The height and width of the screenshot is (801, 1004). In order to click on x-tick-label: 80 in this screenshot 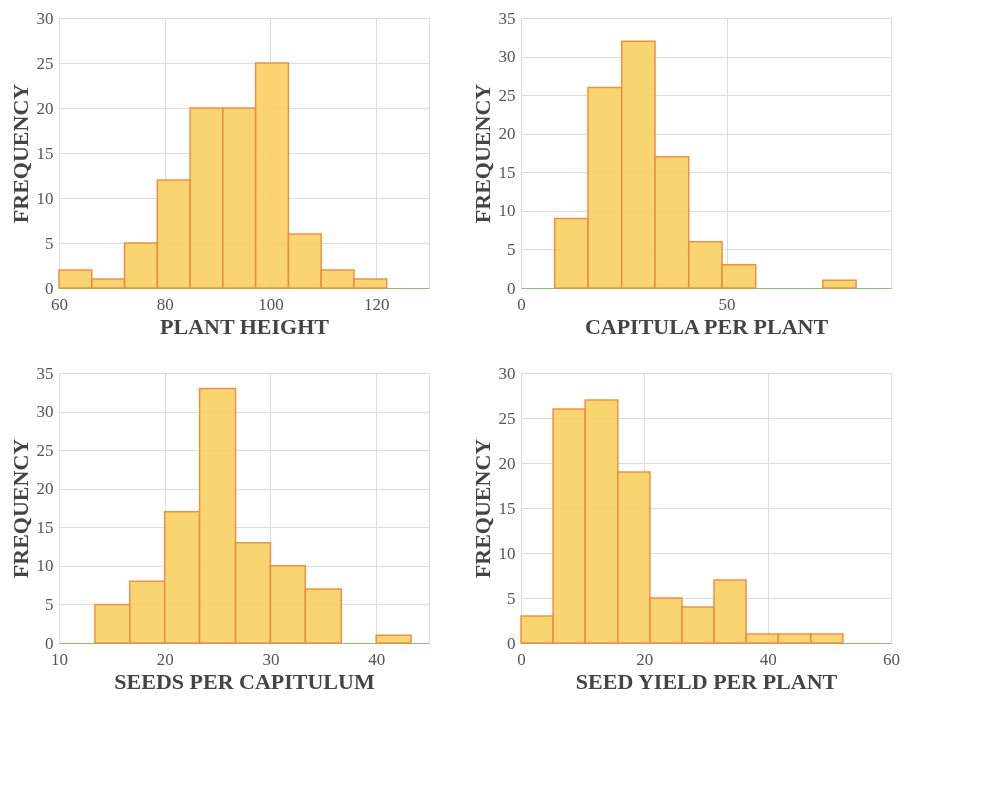, I will do `click(165, 304)`.